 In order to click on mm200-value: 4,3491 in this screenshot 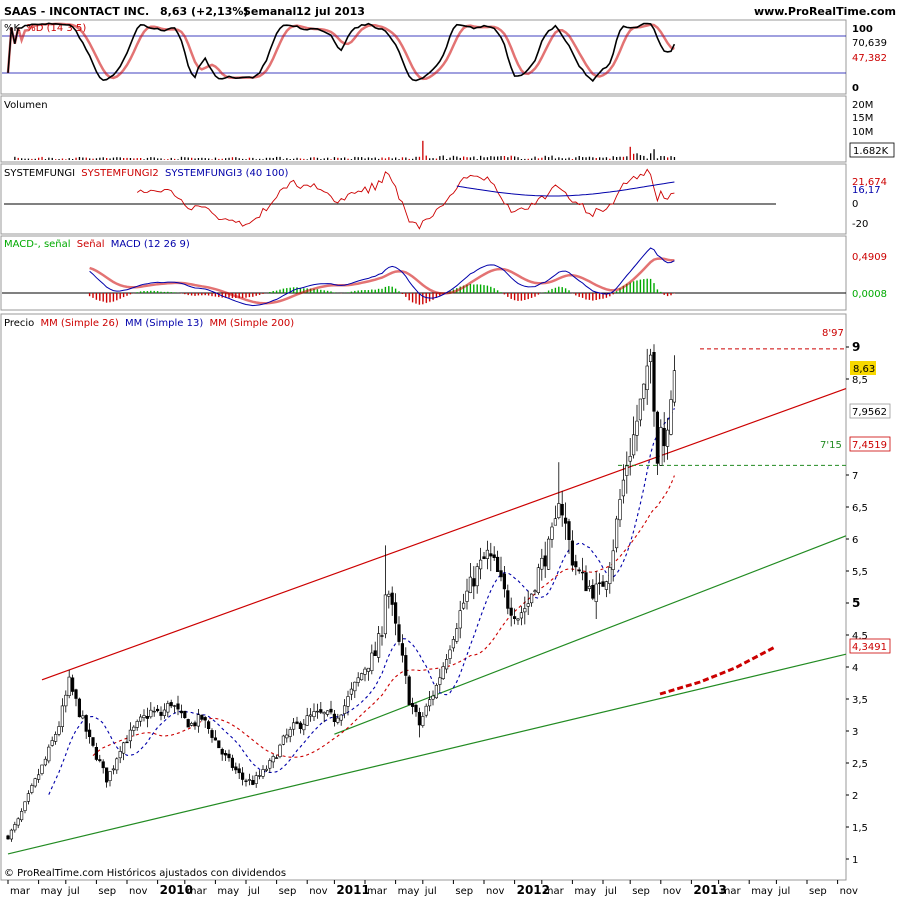, I will do `click(869, 647)`.